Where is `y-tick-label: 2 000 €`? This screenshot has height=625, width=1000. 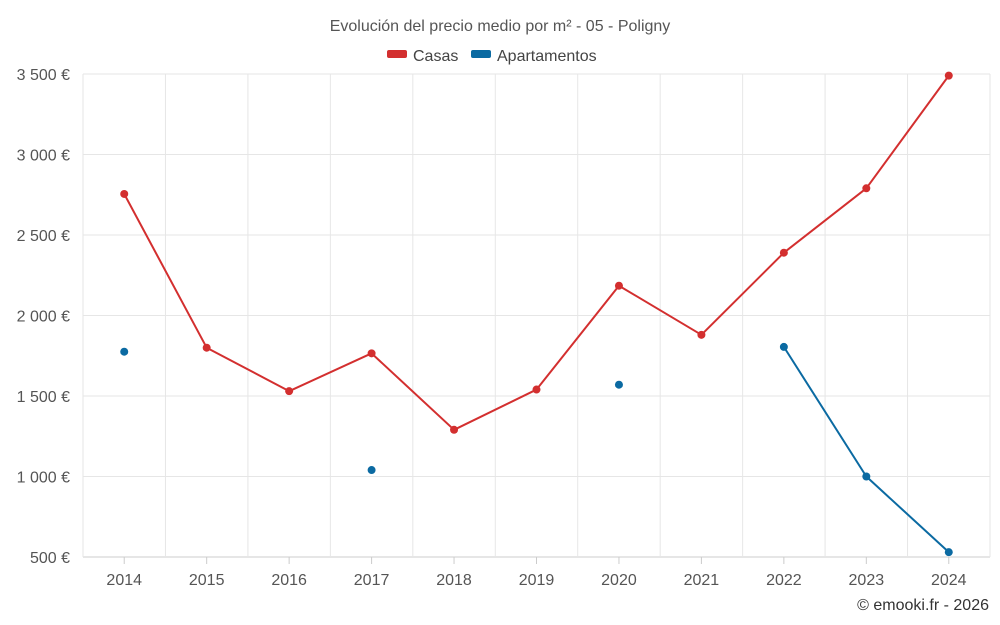
y-tick-label: 2 000 € is located at coordinates (43, 317).